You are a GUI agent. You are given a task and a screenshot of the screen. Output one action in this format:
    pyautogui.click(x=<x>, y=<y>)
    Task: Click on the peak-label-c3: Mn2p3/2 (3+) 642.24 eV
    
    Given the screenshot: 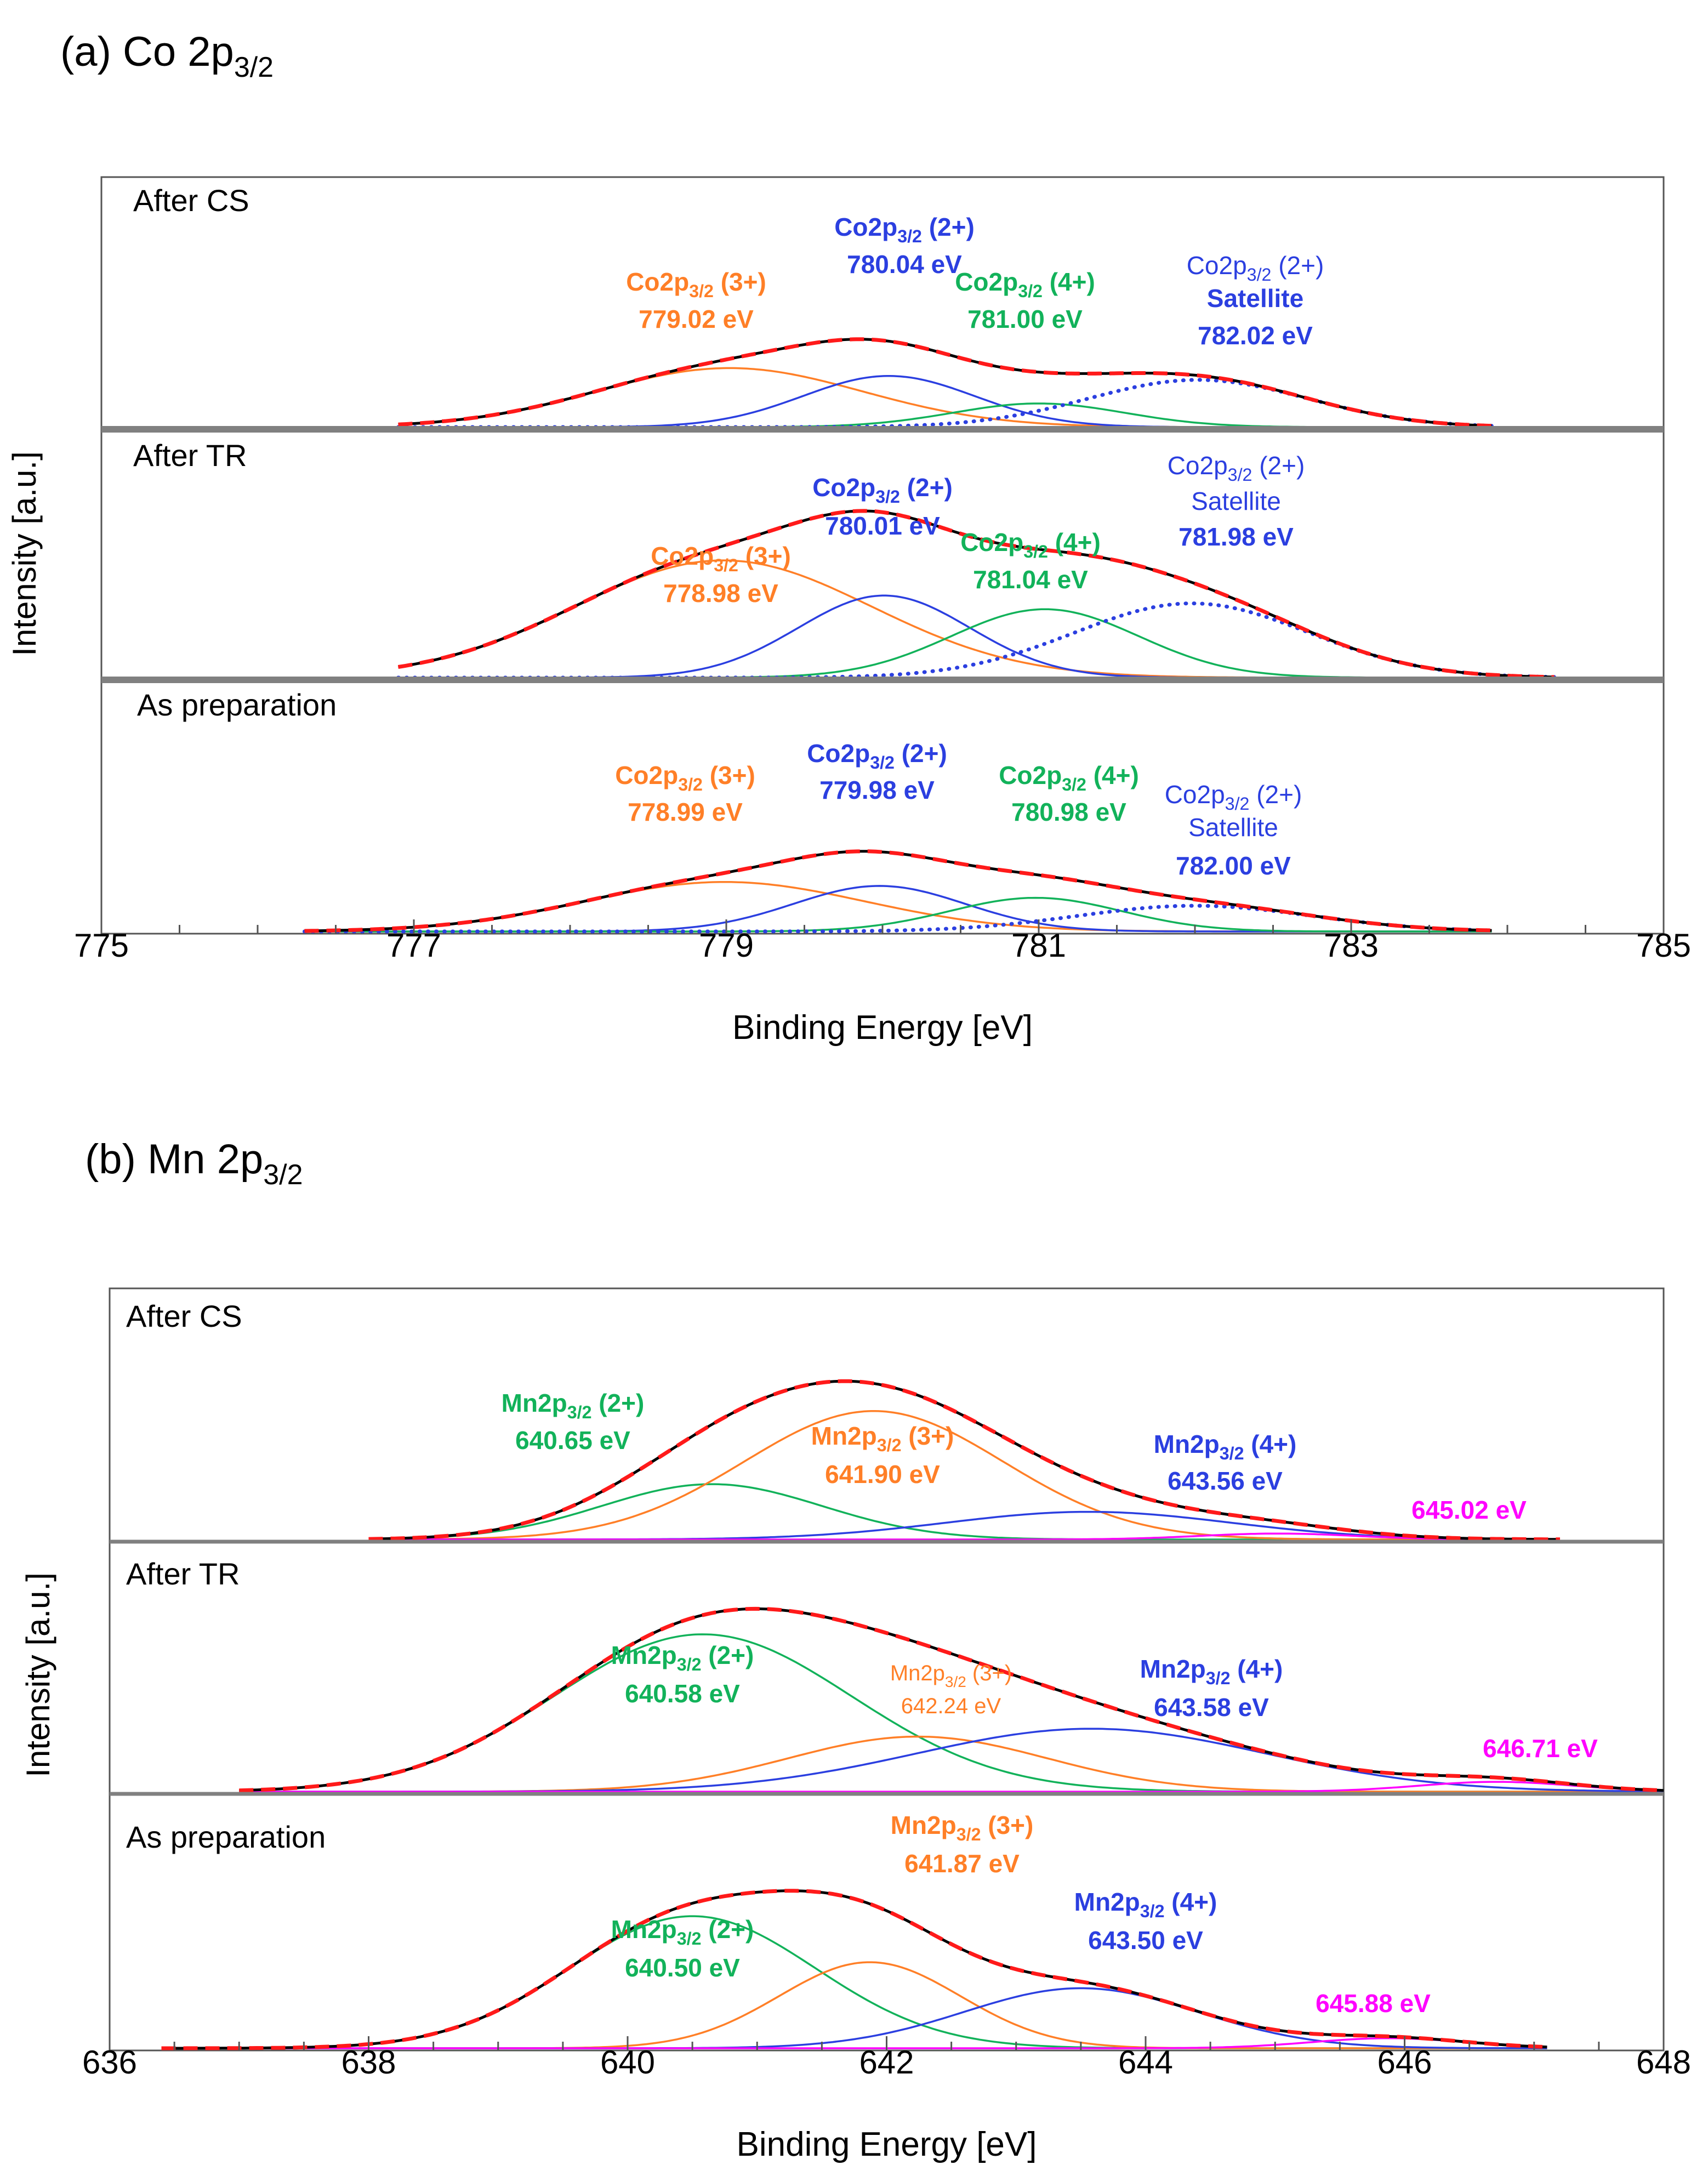 What is the action you would take?
    pyautogui.click(x=951, y=1689)
    